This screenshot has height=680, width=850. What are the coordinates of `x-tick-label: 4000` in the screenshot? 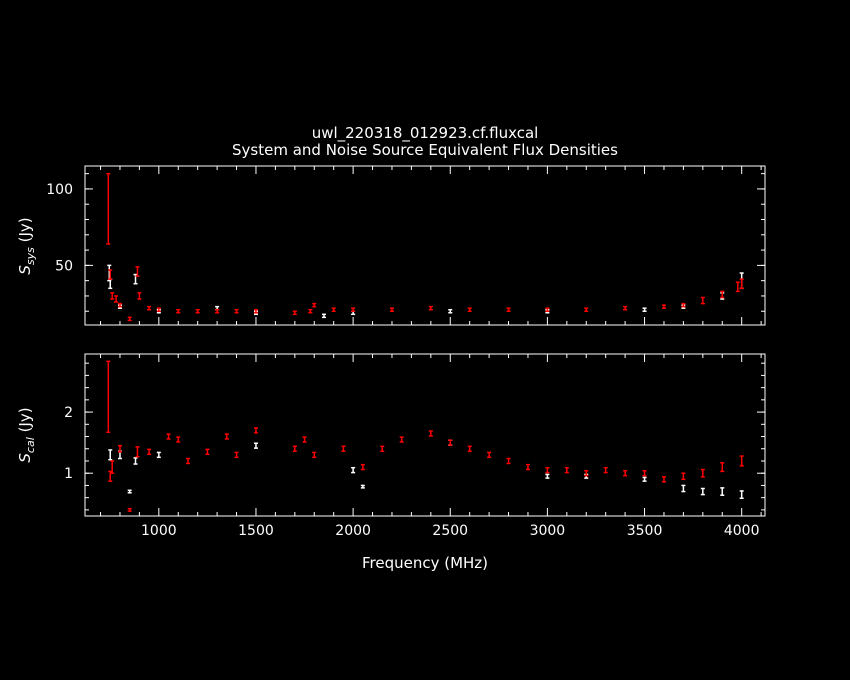 It's located at (742, 531).